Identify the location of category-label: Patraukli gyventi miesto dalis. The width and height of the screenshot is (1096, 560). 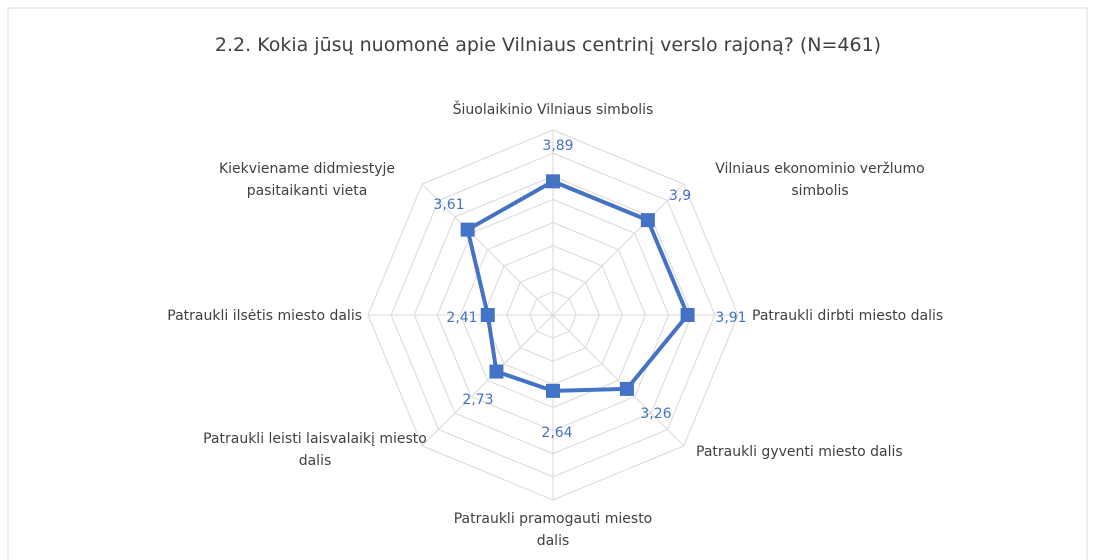
(799, 452).